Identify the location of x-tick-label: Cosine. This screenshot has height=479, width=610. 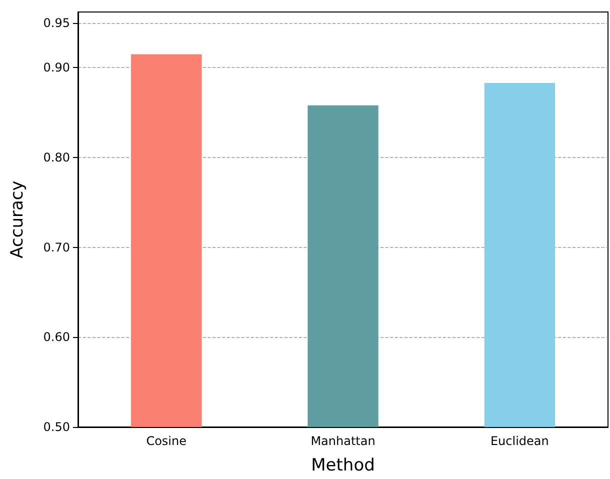
(166, 441).